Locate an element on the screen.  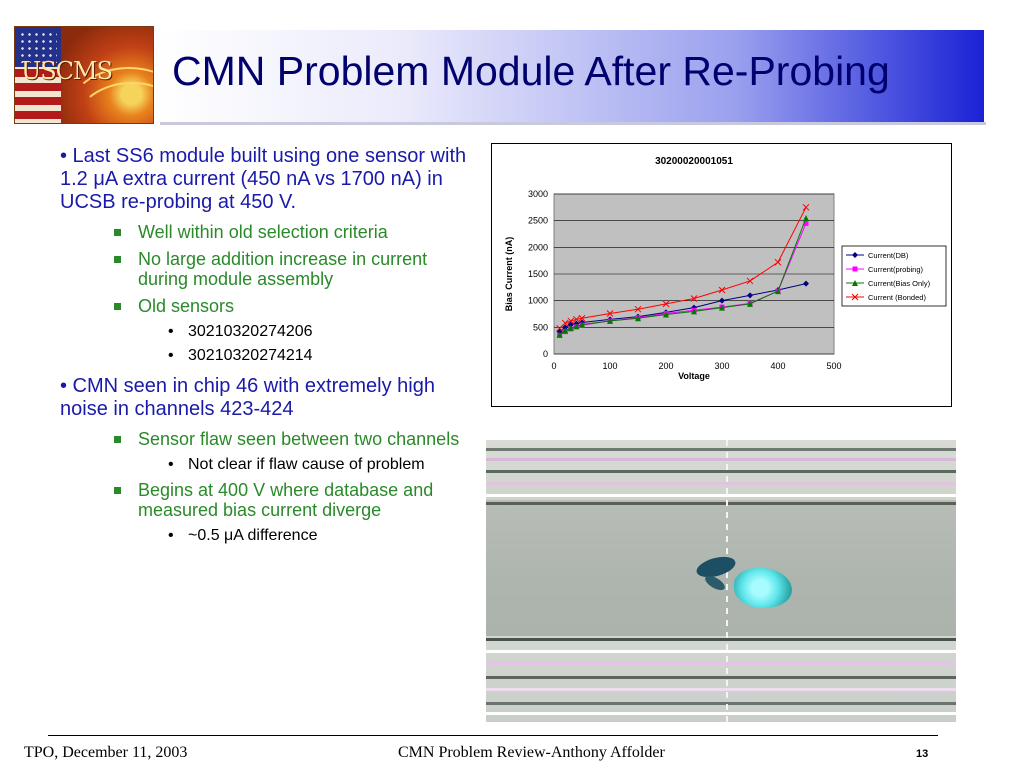
legend-label: Current(probing) is located at coordinates (896, 269).